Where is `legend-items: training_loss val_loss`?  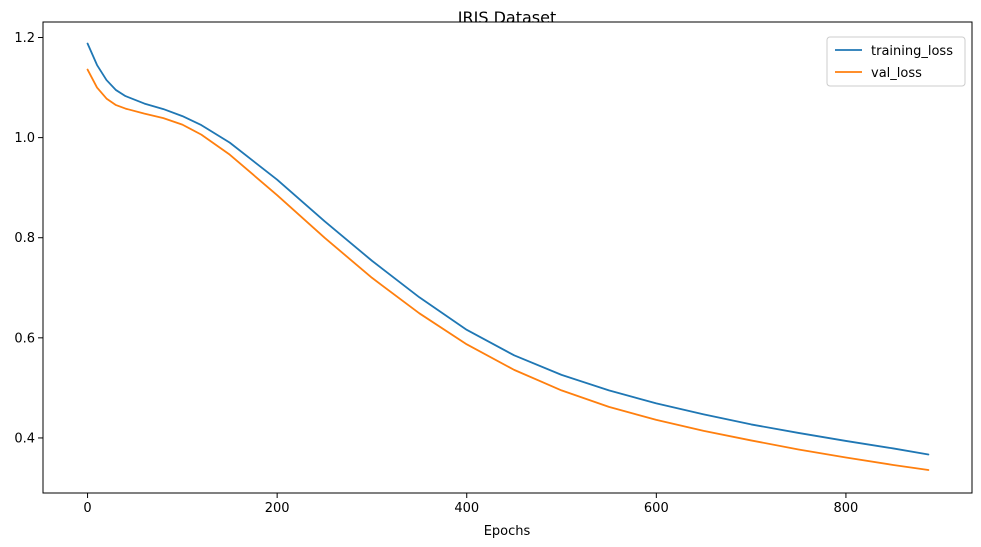
legend-items: training_loss val_loss is located at coordinates (894, 62).